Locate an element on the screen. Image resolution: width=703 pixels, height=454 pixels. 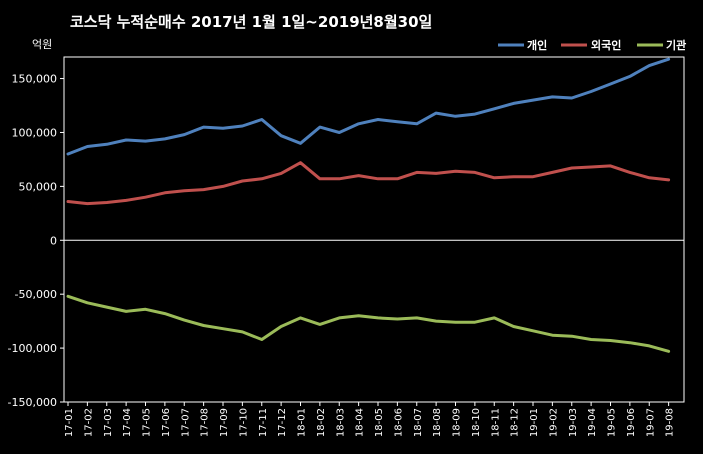
x-tick-label: 19-02 is located at coordinates (553, 422).